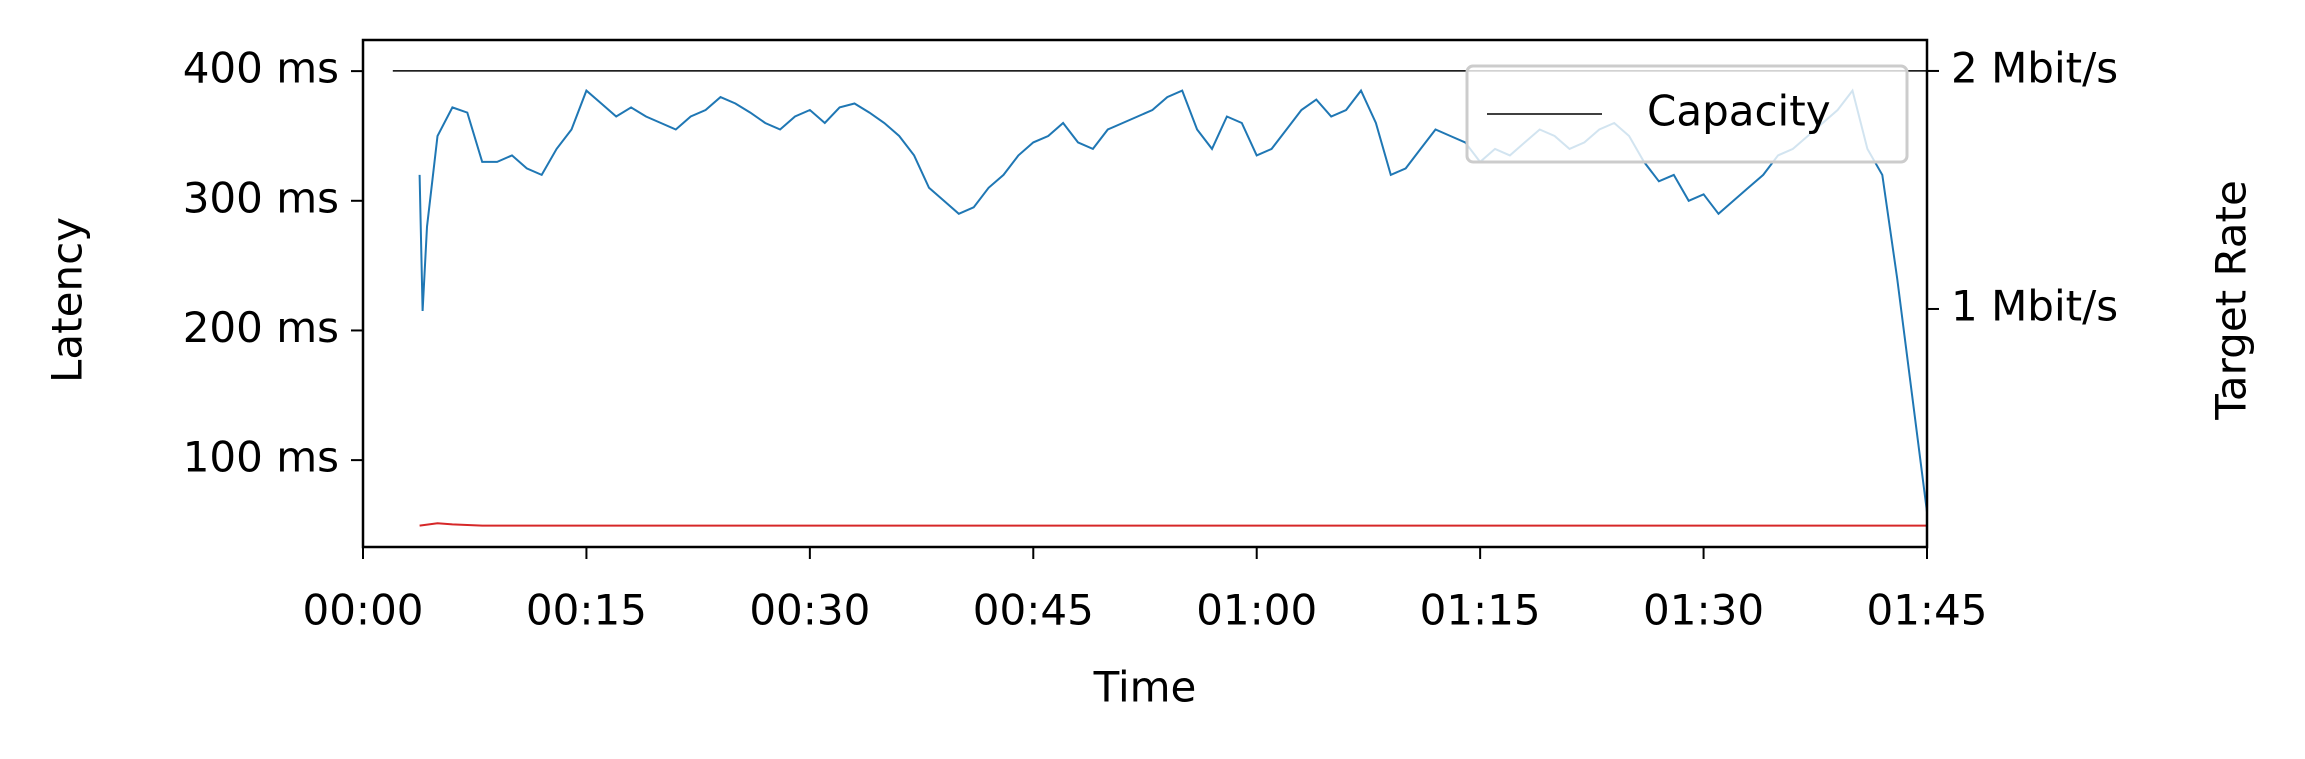 This screenshot has width=2305, height=759. Describe the element at coordinates (809, 610) in the screenshot. I see `x-tick-label: 00:30` at that location.